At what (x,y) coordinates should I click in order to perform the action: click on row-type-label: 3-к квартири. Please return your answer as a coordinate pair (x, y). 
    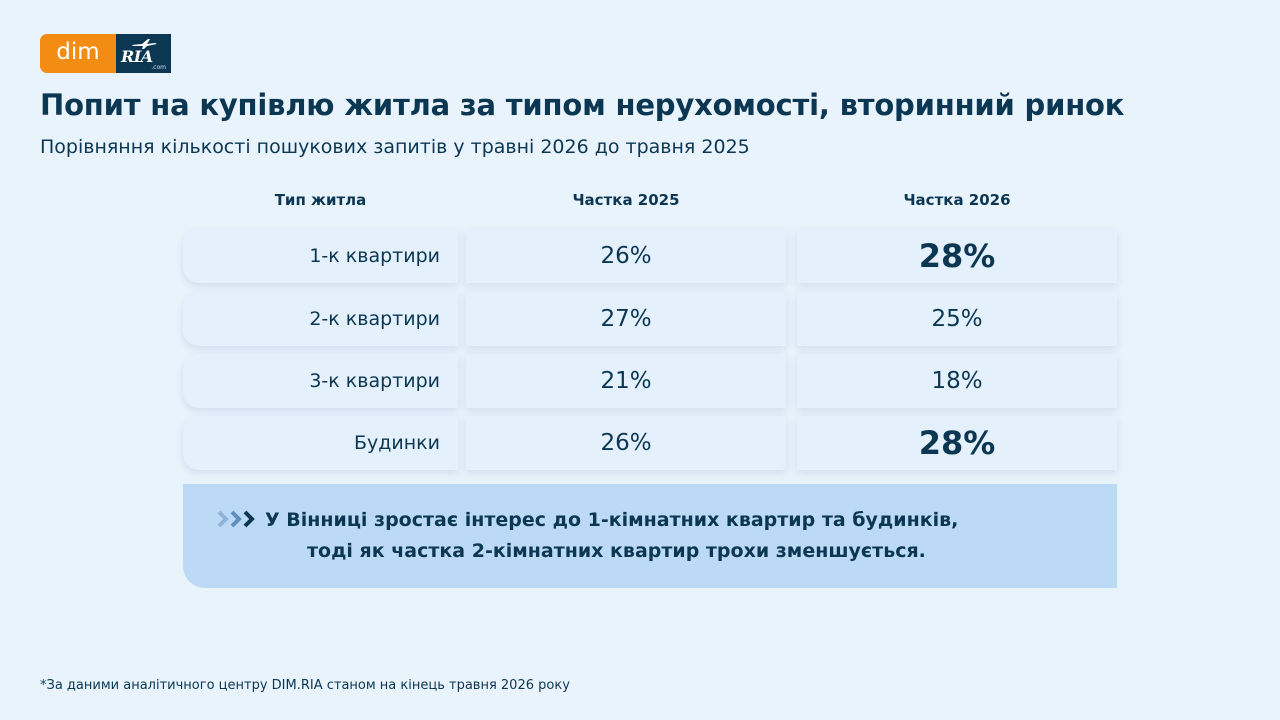
    Looking at the image, I should click on (320, 381).